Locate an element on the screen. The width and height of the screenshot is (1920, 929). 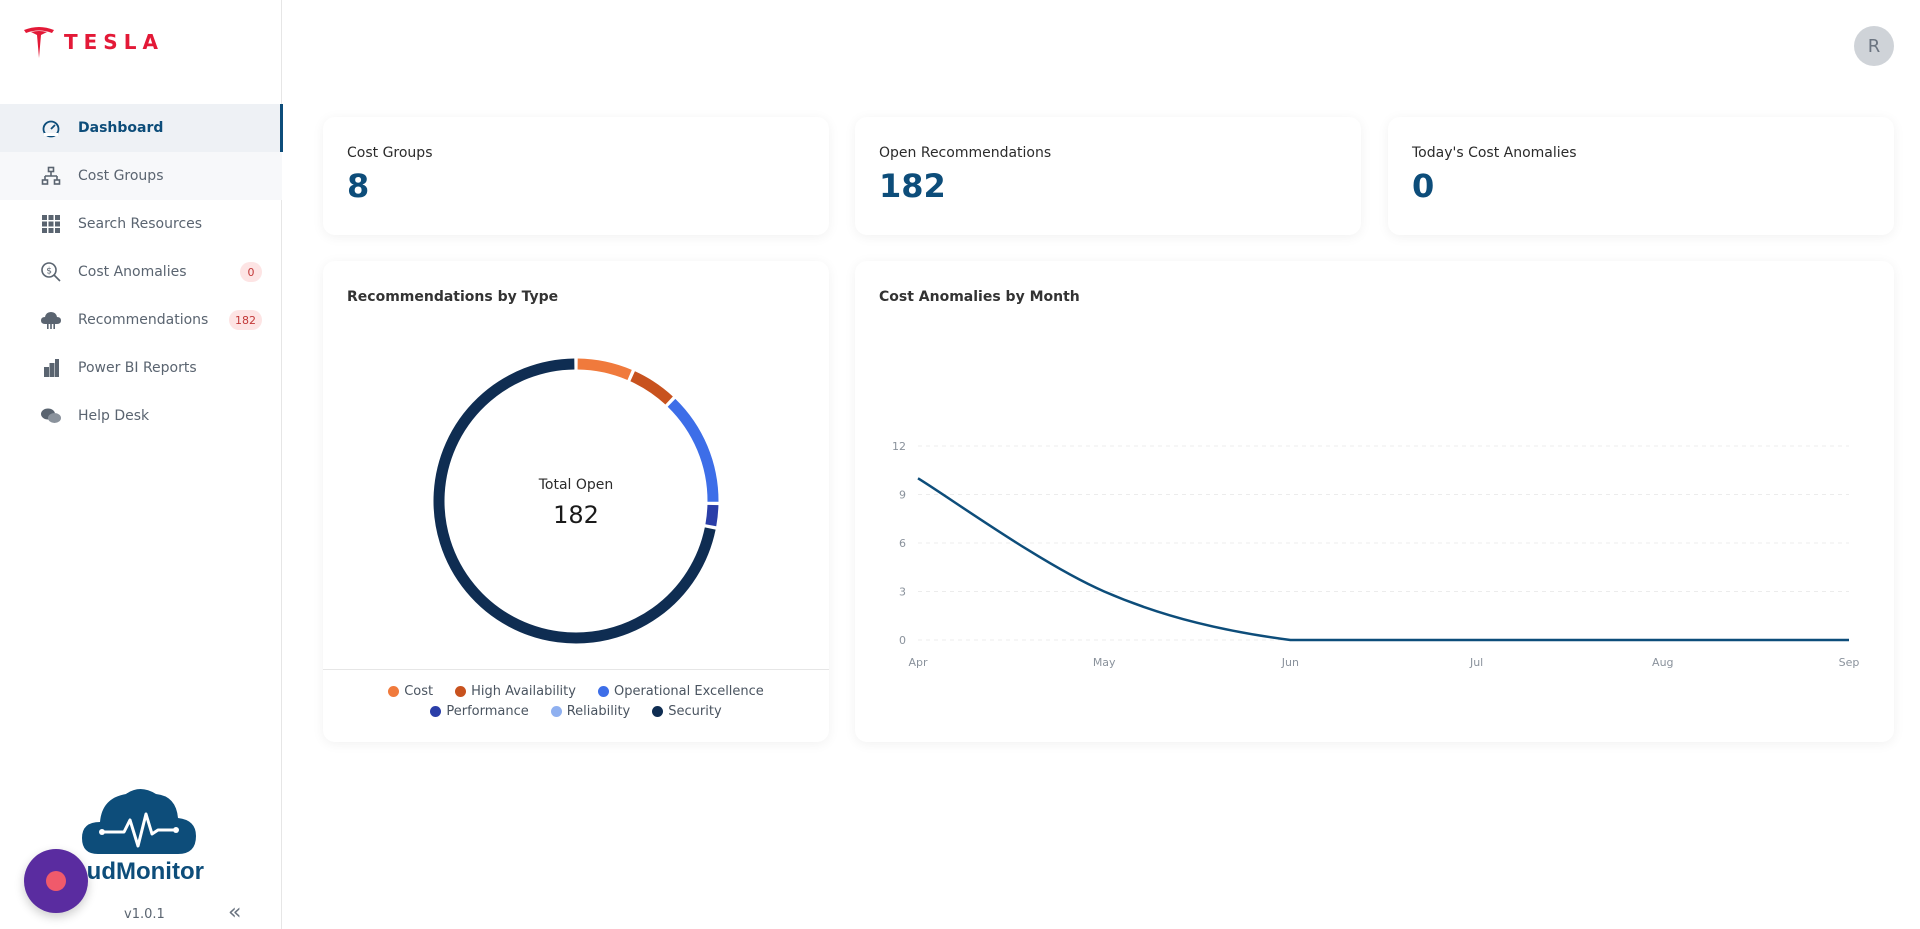
stat-title: Cost Groups is located at coordinates (390, 153).